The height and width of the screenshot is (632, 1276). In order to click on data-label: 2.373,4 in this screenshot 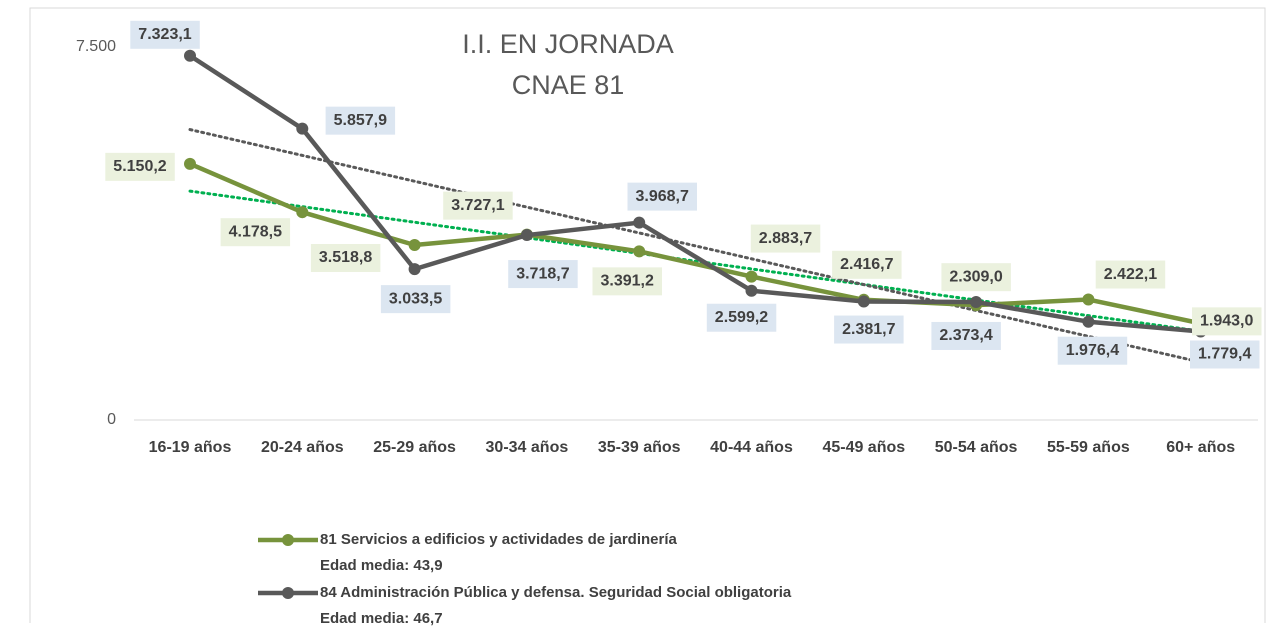, I will do `click(966, 335)`.